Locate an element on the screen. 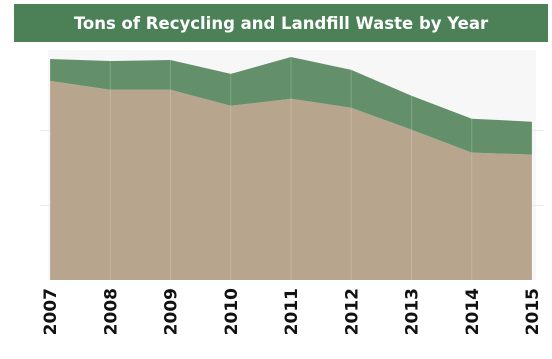  x-tick-label-2010: 2010 is located at coordinates (232, 311).